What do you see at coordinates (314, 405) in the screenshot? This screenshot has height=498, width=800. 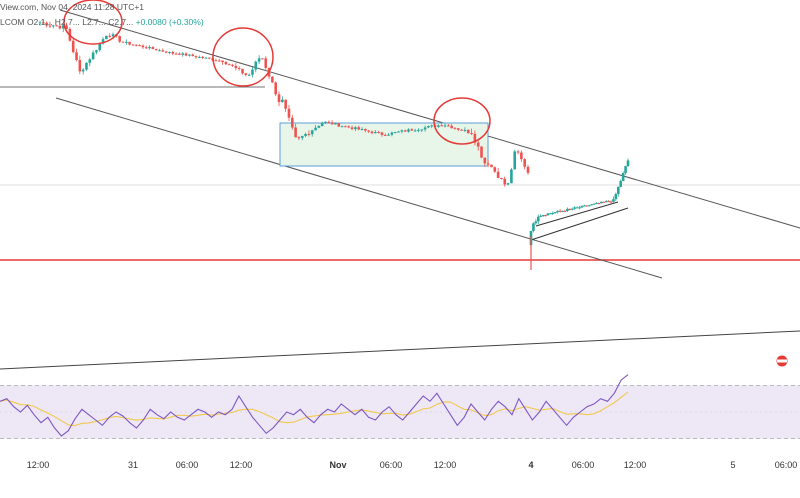 I see `rsi-line` at bounding box center [314, 405].